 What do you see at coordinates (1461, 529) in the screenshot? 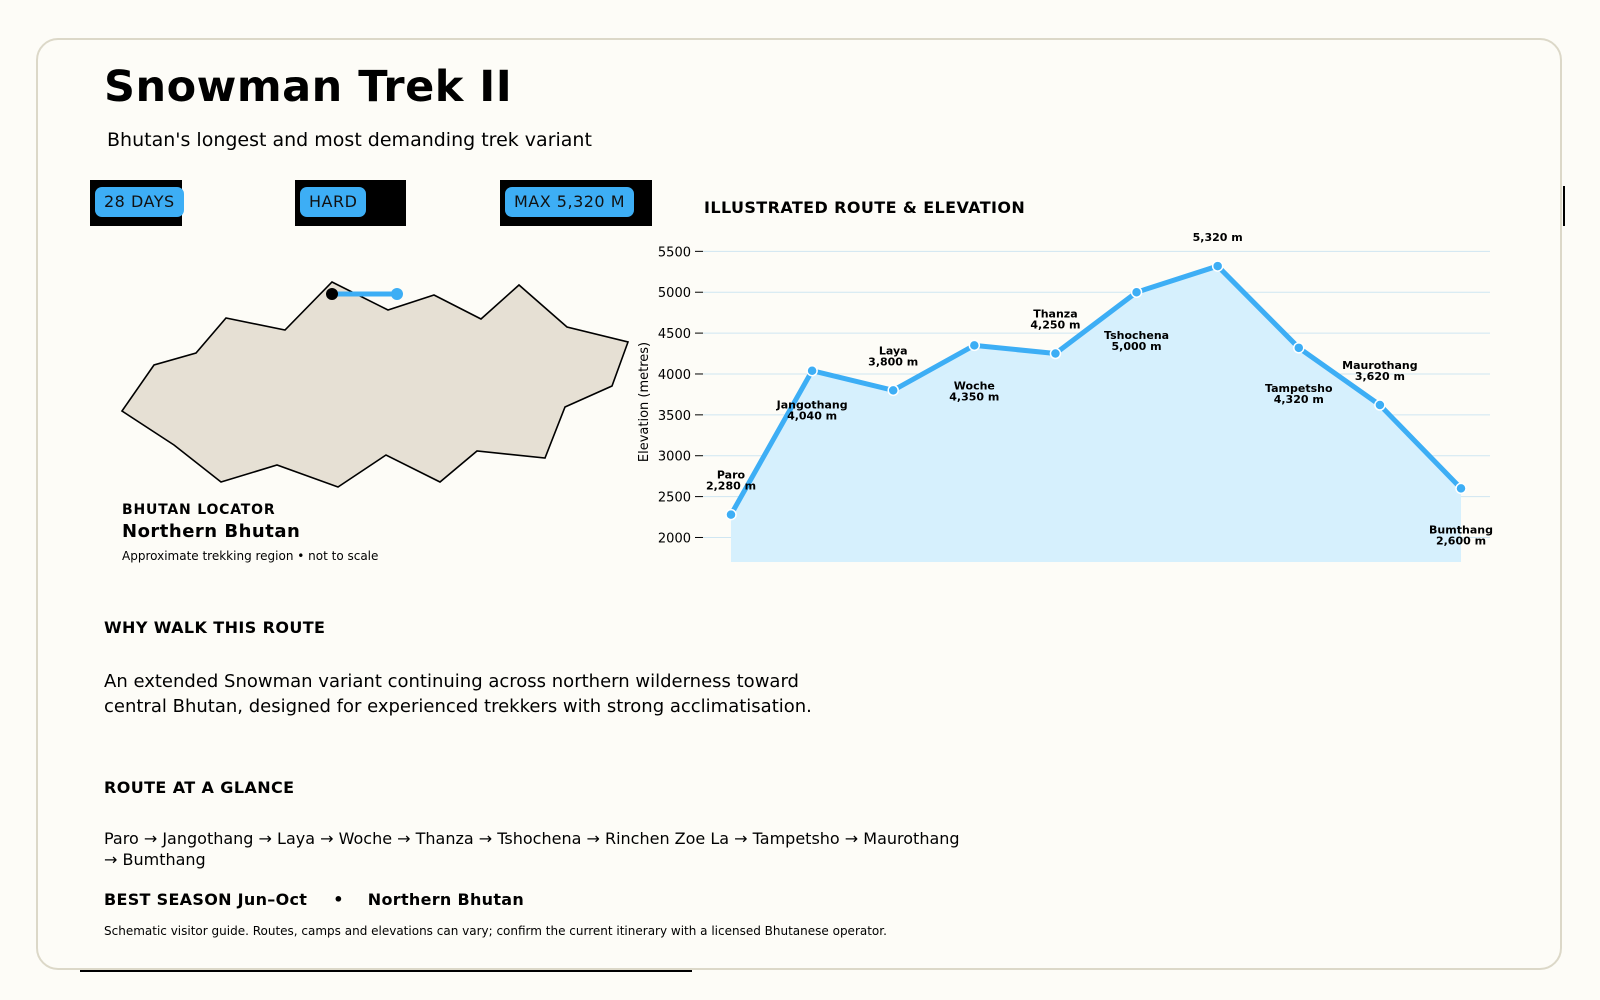
I see `point-name-label: Bumthang` at bounding box center [1461, 529].